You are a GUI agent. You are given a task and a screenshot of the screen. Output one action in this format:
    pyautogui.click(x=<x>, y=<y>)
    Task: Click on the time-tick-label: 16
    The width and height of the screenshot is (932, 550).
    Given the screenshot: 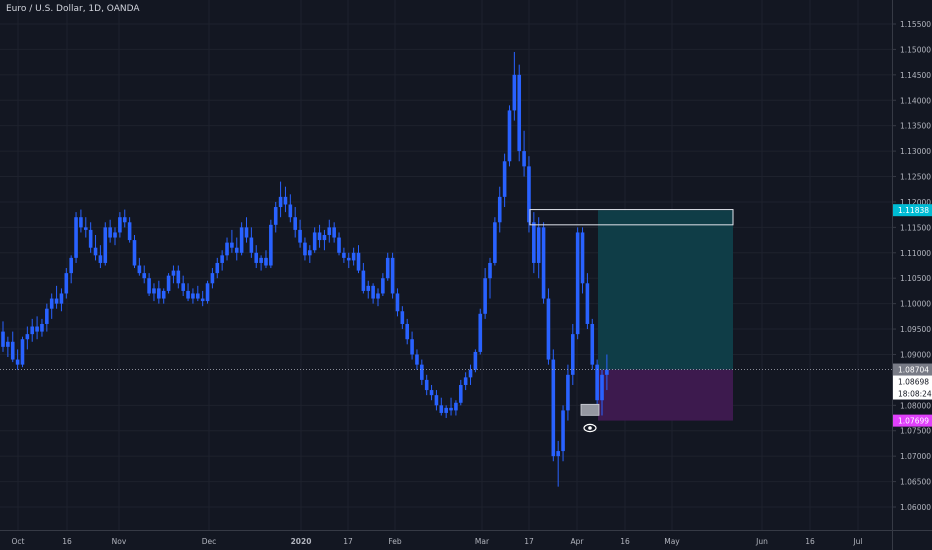 What is the action you would take?
    pyautogui.click(x=810, y=541)
    